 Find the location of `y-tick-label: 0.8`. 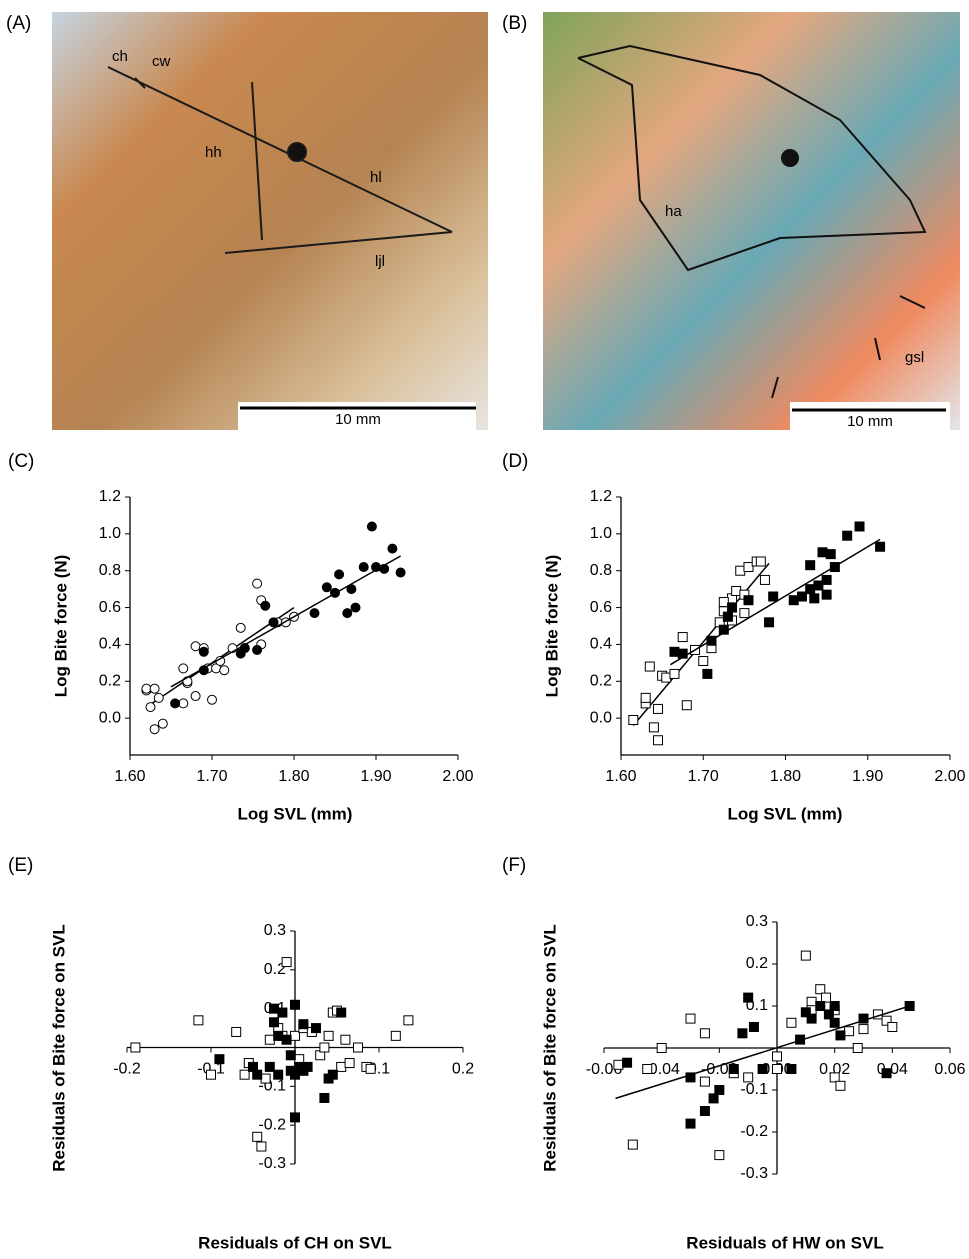

y-tick-label: 0.8 is located at coordinates (601, 570).